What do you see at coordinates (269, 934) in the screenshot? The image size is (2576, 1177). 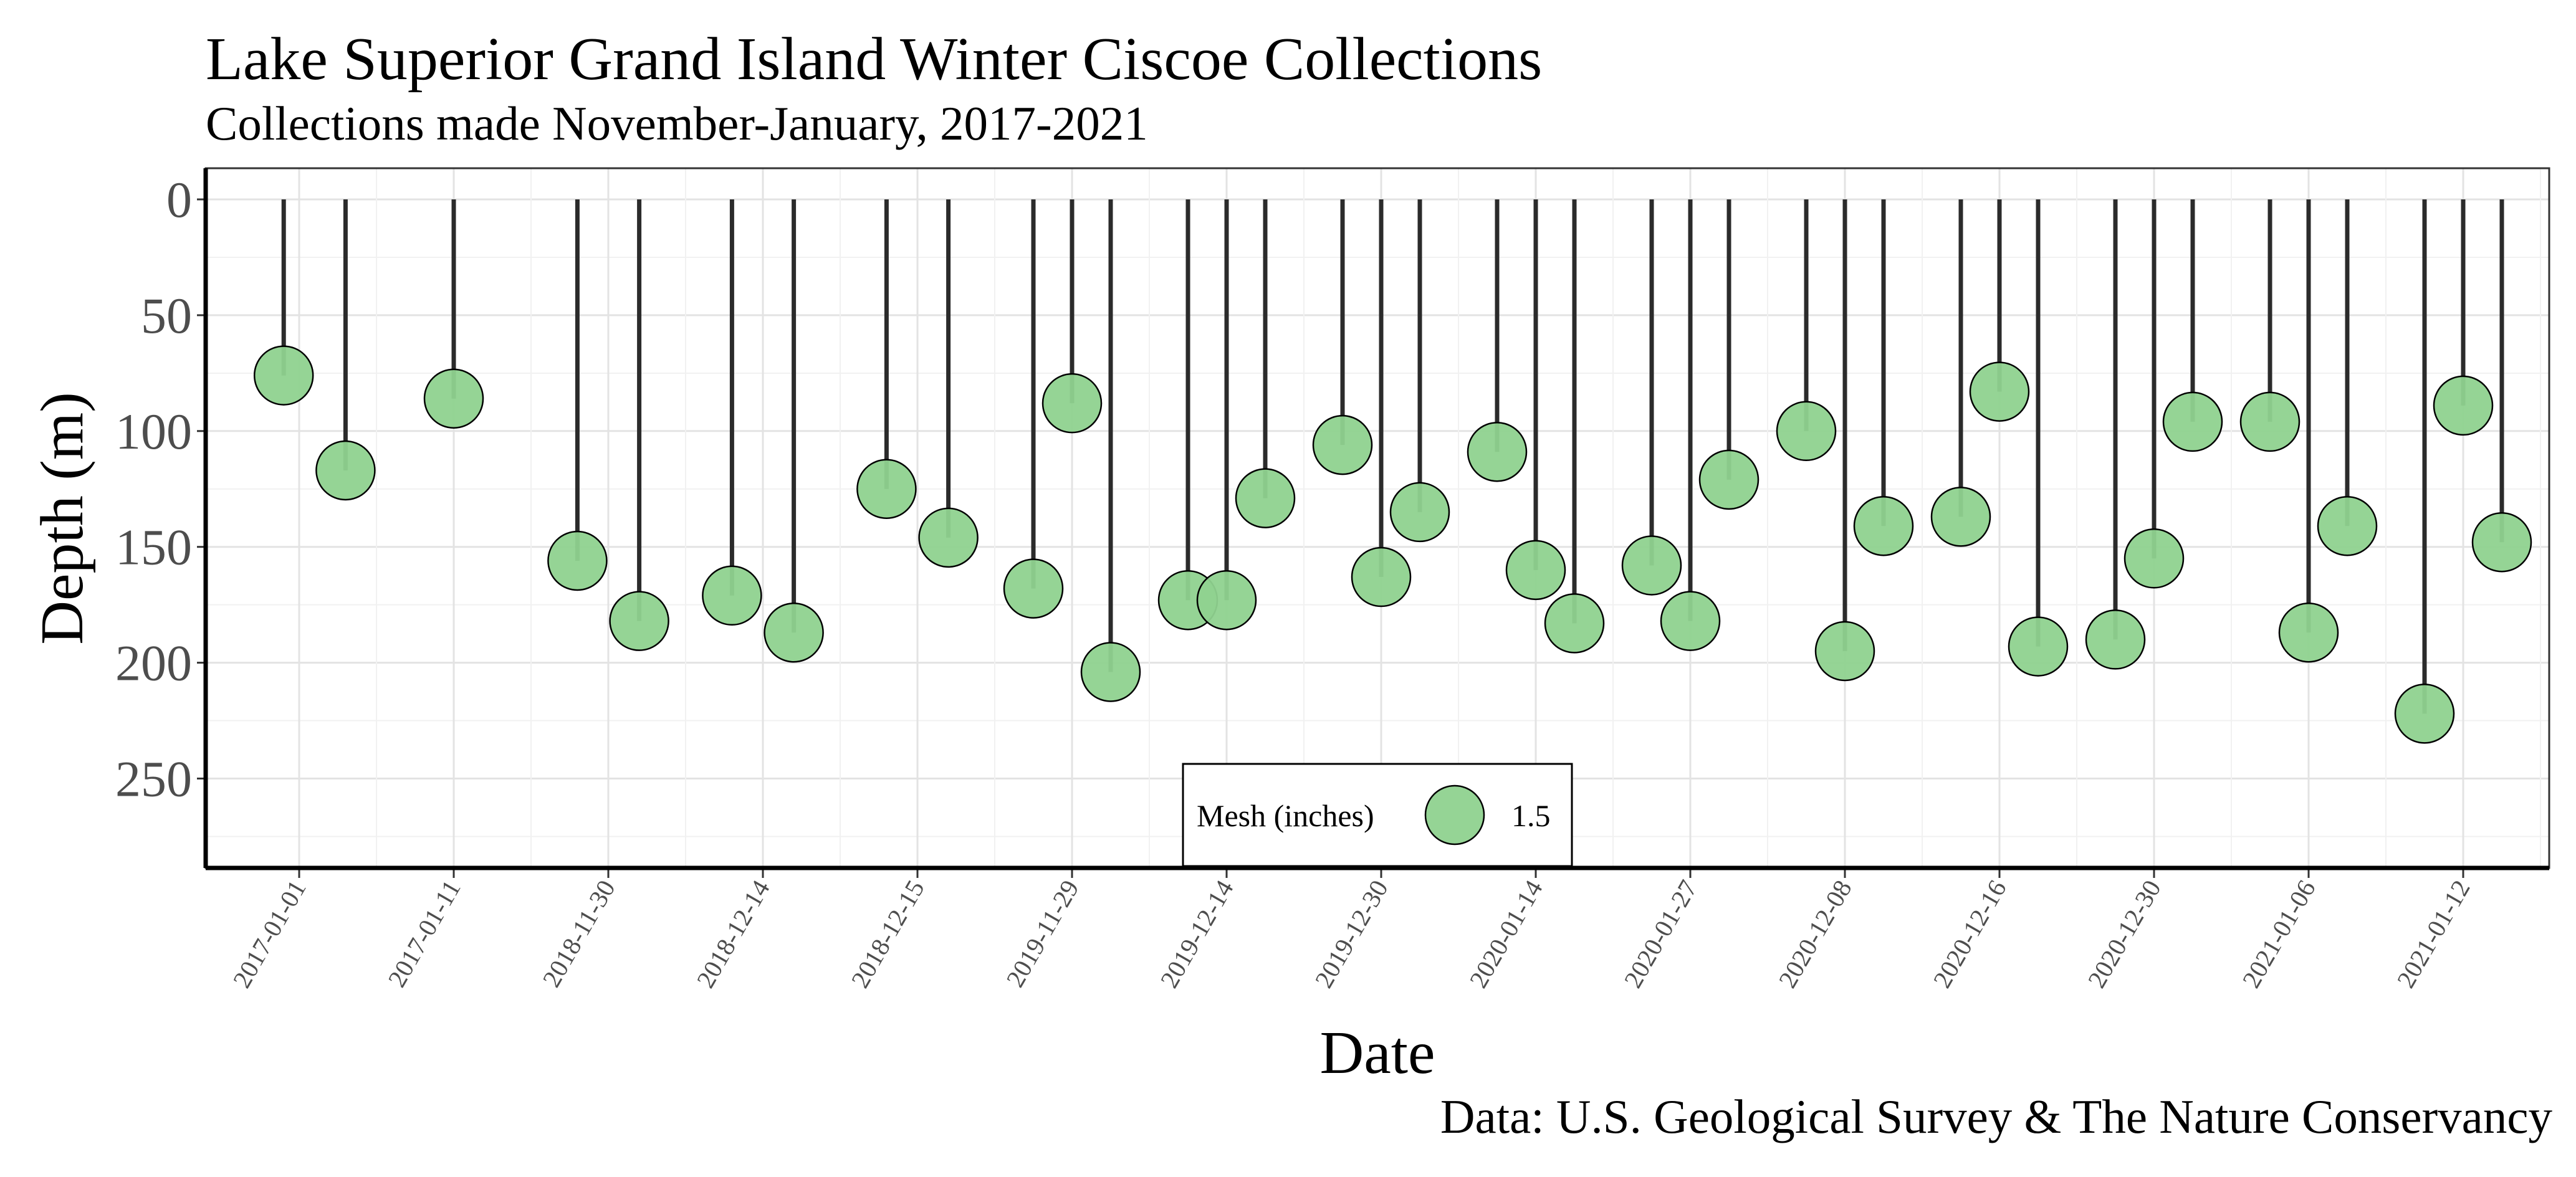 I see `x-tick-label: 2017-01-01` at bounding box center [269, 934].